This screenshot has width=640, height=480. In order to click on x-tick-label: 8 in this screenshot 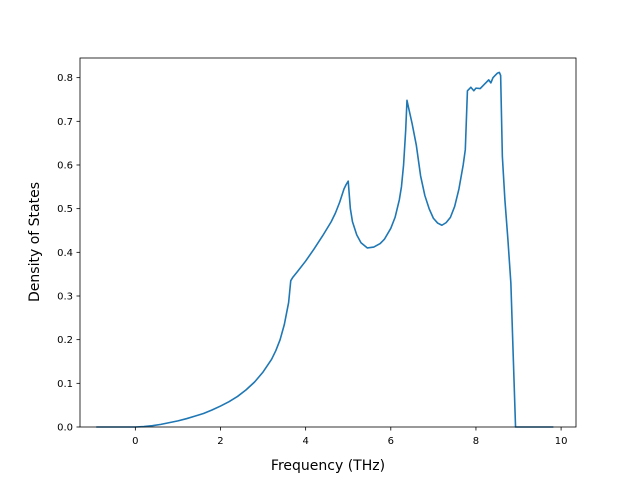, I will do `click(476, 441)`.